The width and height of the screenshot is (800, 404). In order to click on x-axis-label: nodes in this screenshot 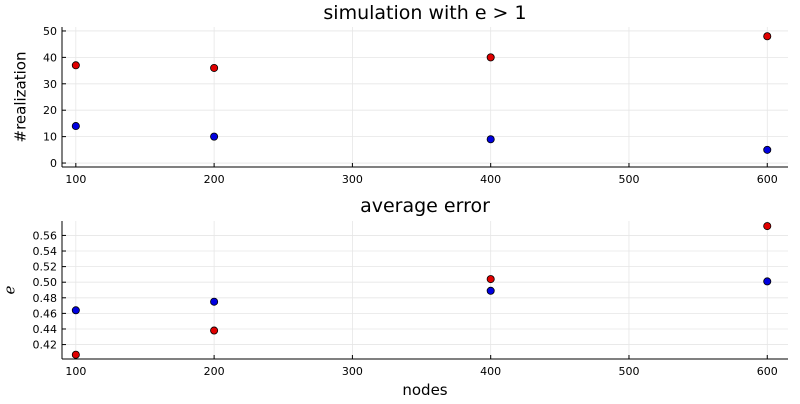, I will do `click(424, 390)`.